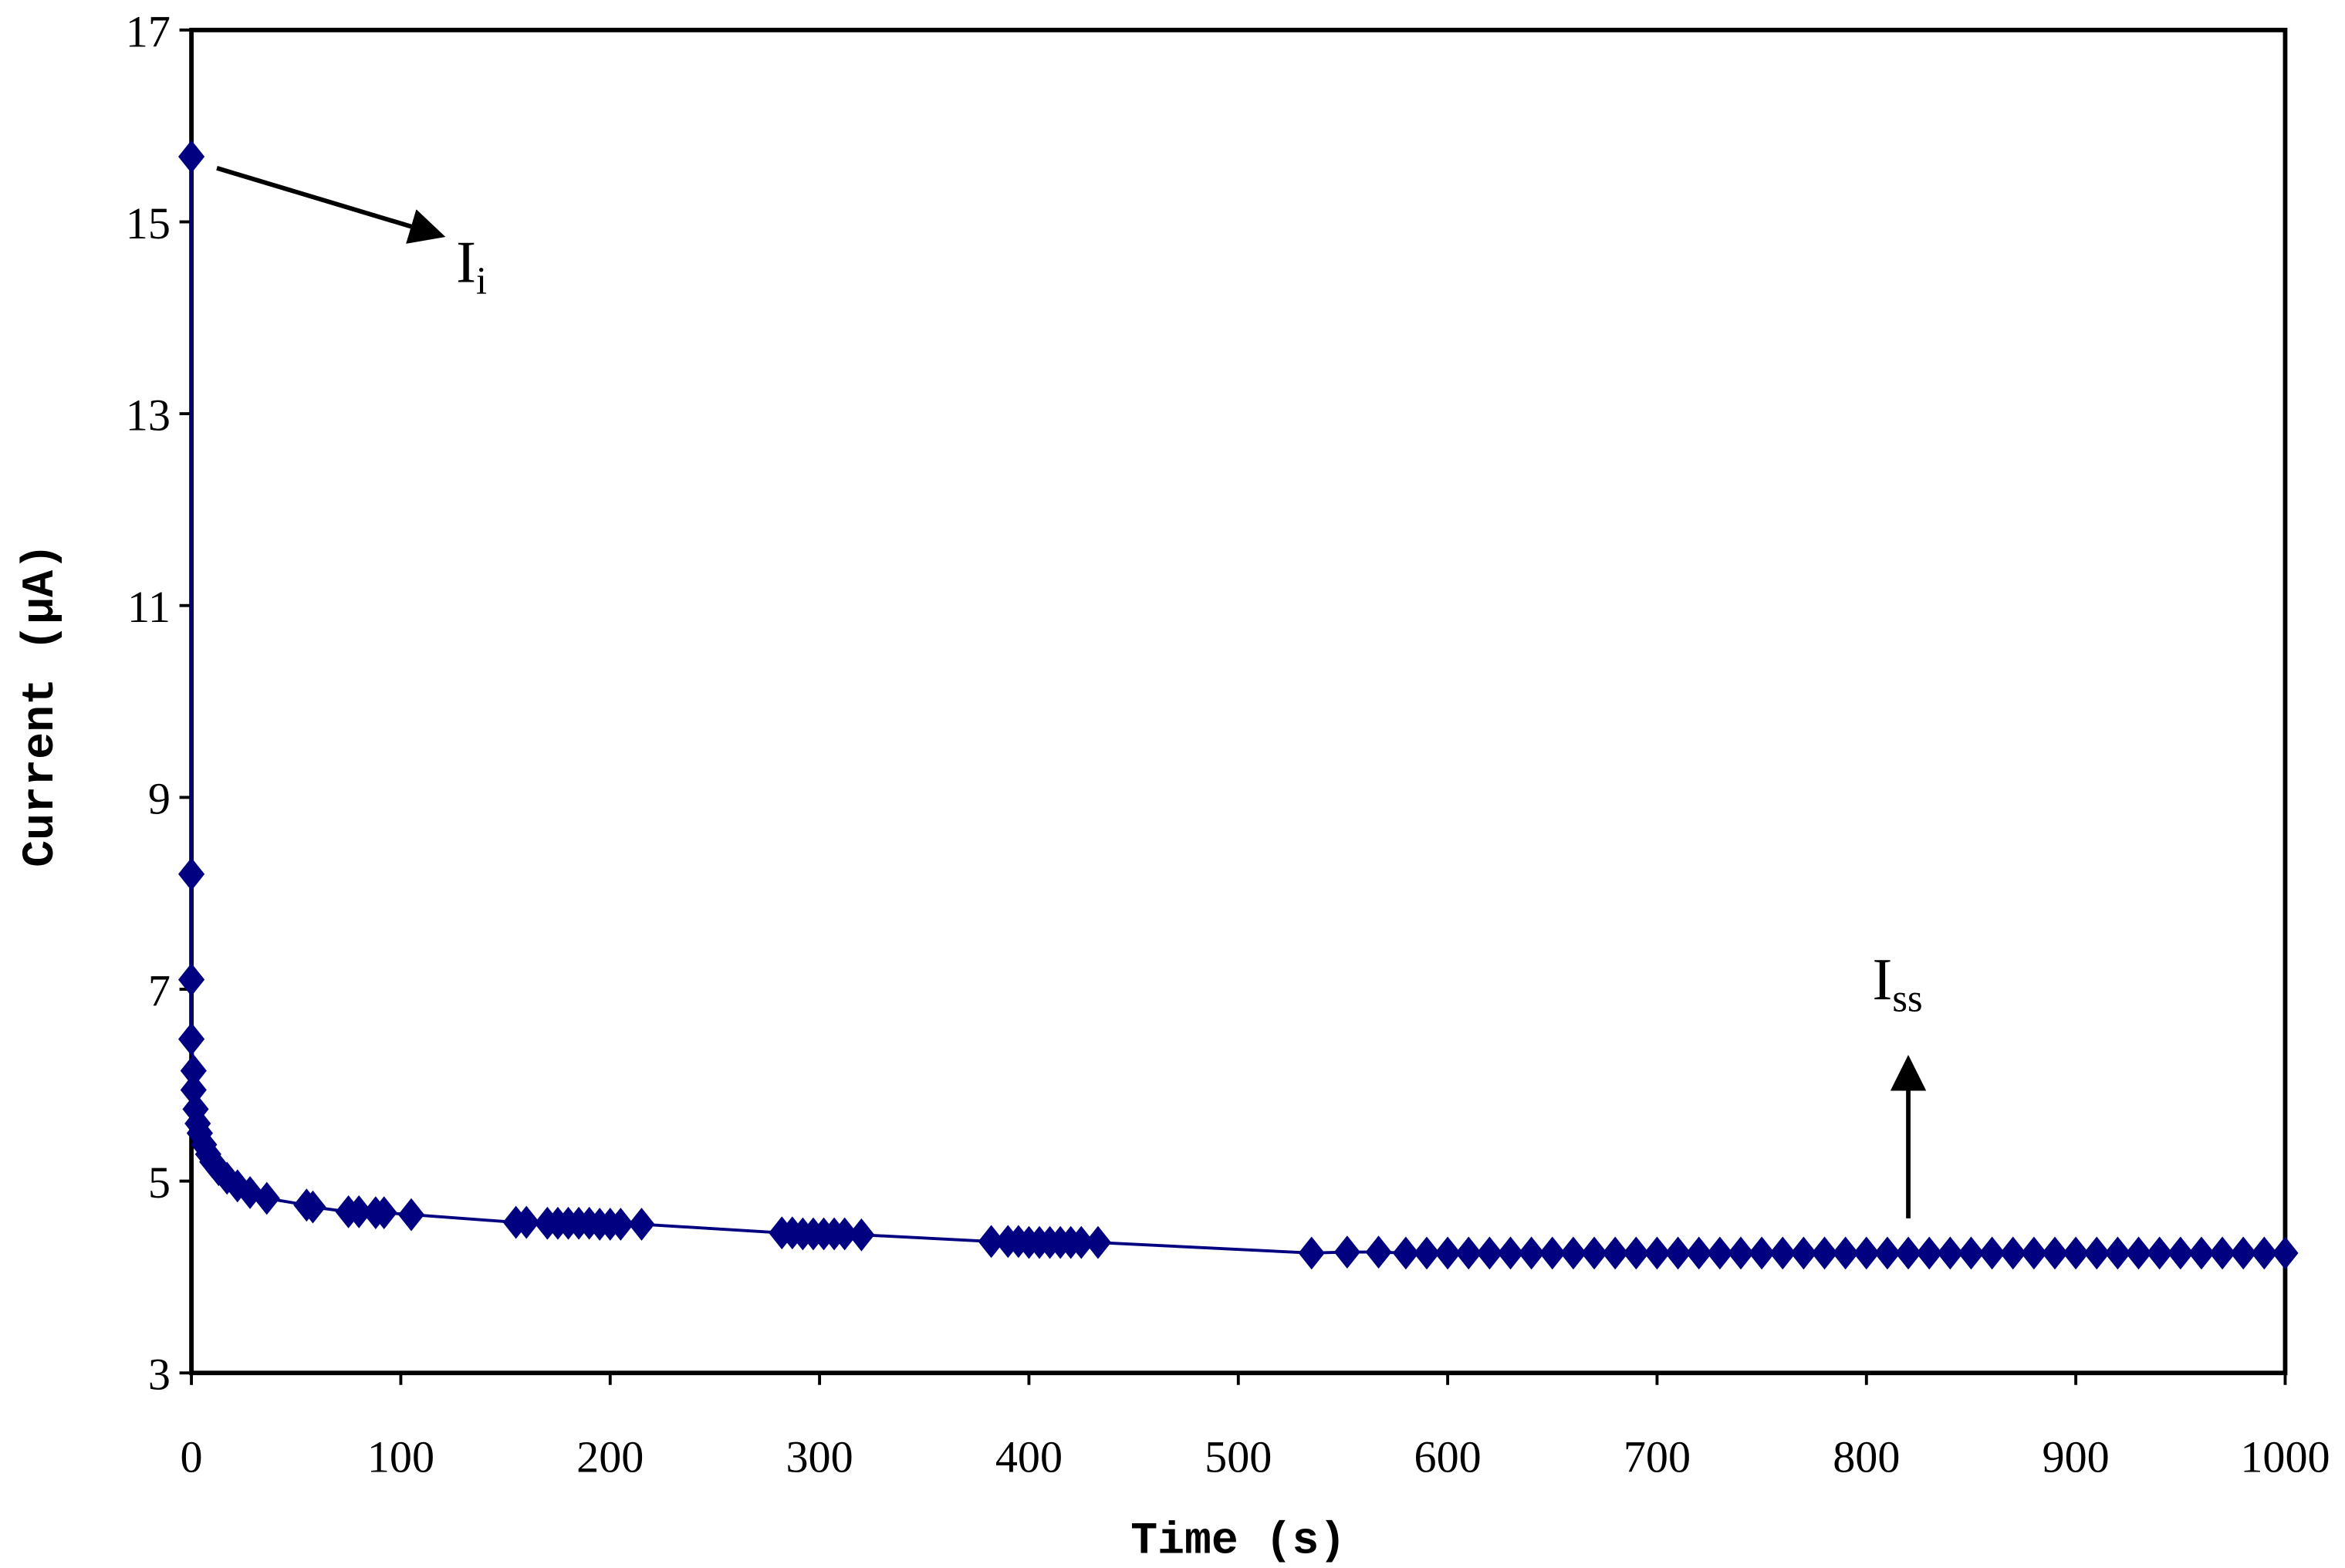 This screenshot has width=2345, height=1568. I want to click on x-tick-label: 900, so click(2077, 1456).